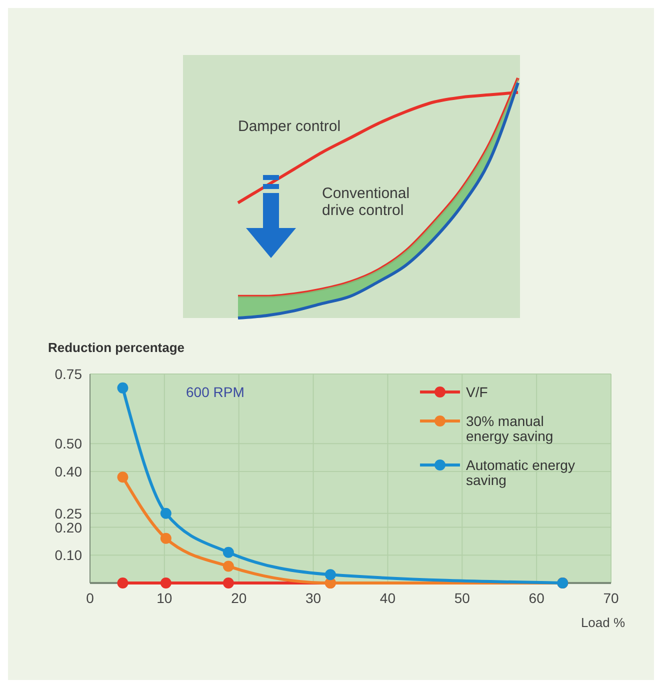  What do you see at coordinates (520, 472) in the screenshot?
I see `legend-label: Automatic energy saving` at bounding box center [520, 472].